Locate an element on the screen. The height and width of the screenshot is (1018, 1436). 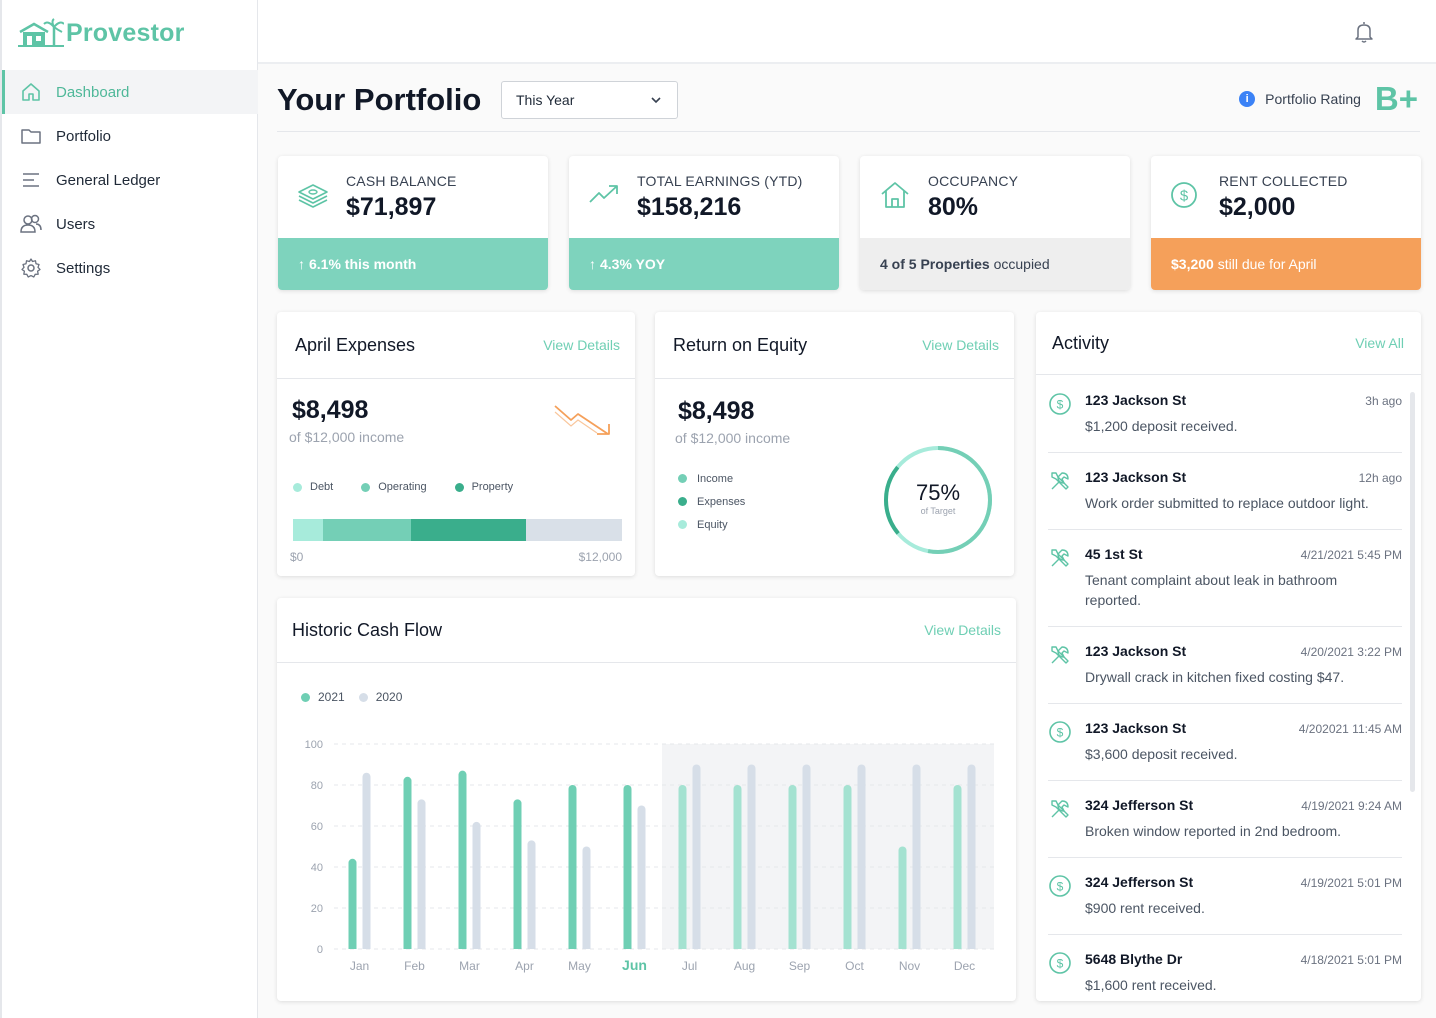
stat-footer-text: occupied is located at coordinates (1019, 264).